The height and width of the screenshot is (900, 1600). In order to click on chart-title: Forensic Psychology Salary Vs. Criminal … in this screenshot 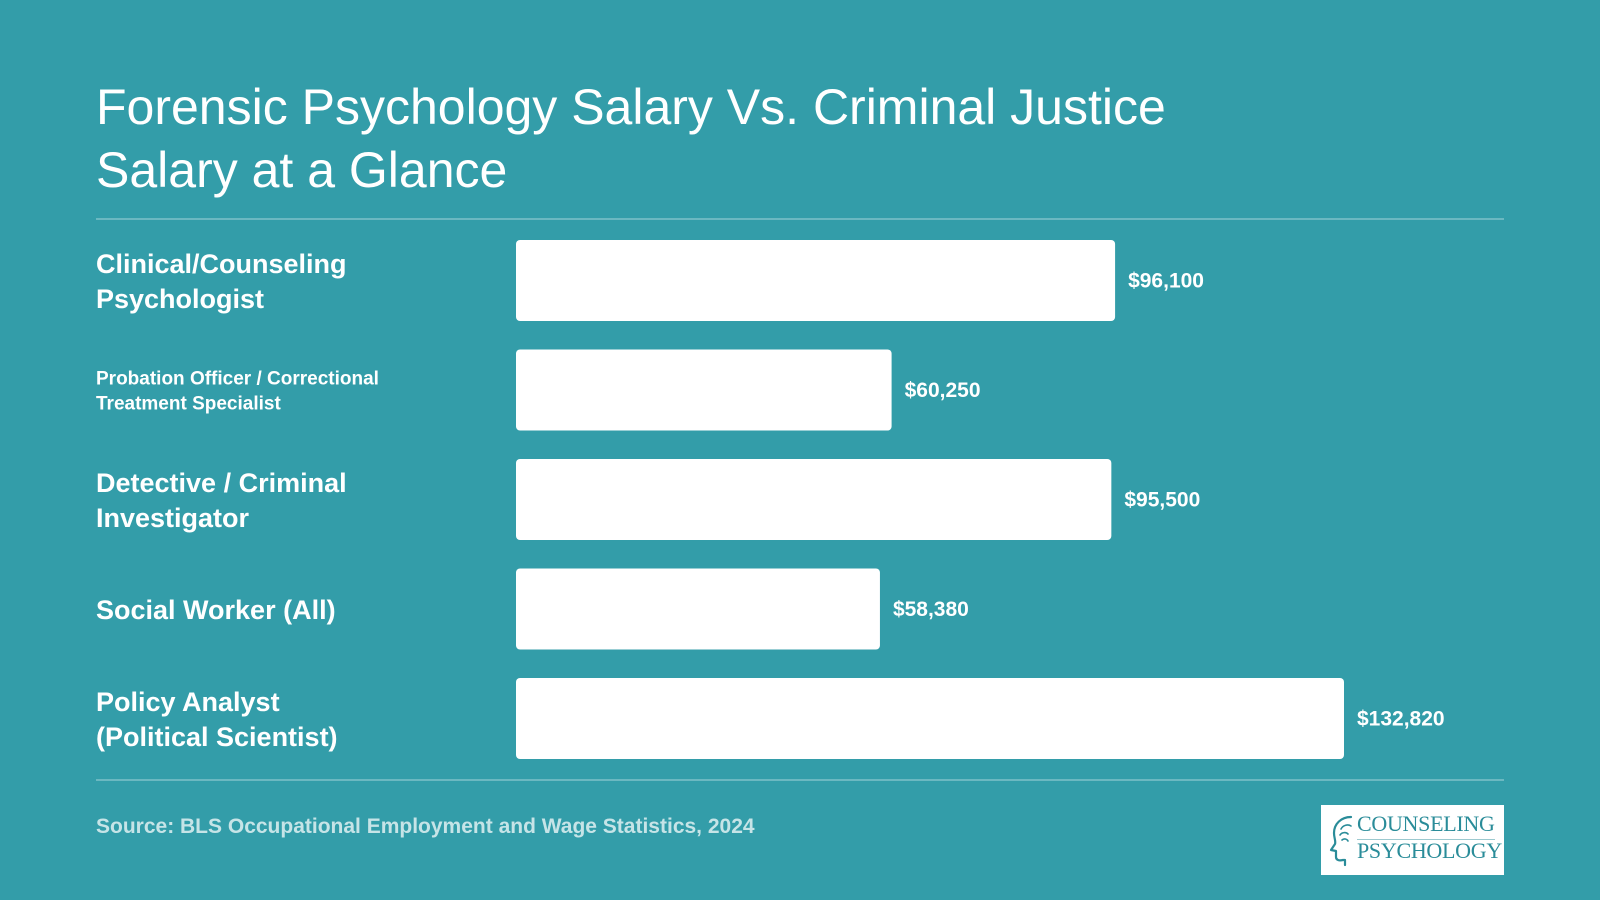, I will do `click(631, 138)`.